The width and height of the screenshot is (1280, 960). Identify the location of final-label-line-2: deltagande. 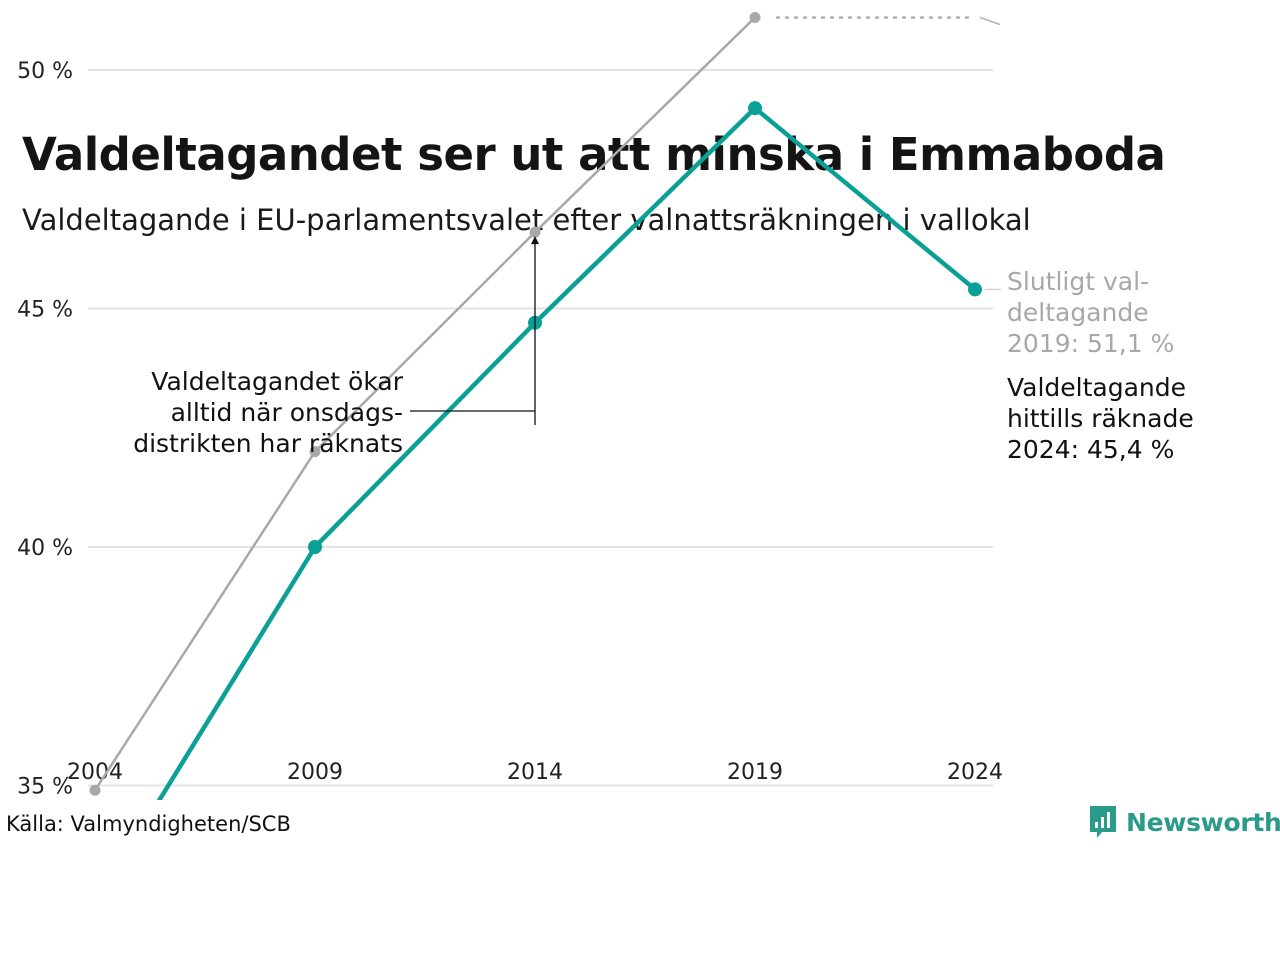
(1078, 312).